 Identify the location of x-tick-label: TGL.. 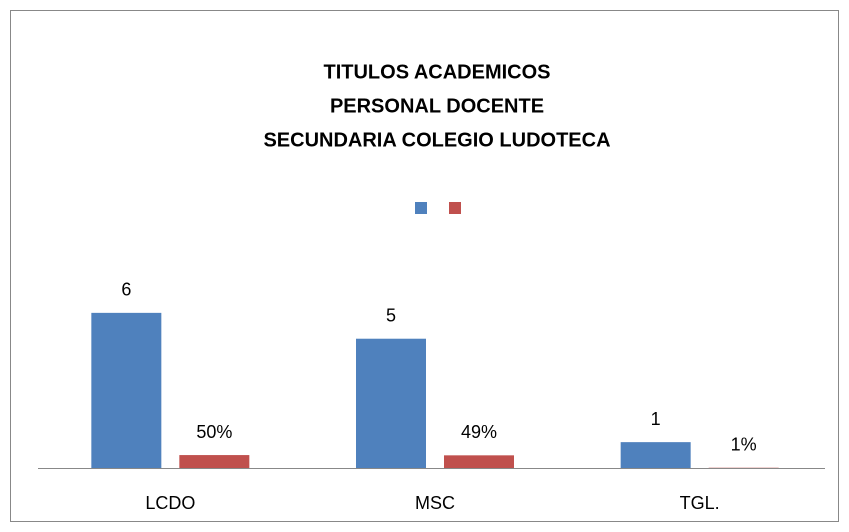
(700, 503).